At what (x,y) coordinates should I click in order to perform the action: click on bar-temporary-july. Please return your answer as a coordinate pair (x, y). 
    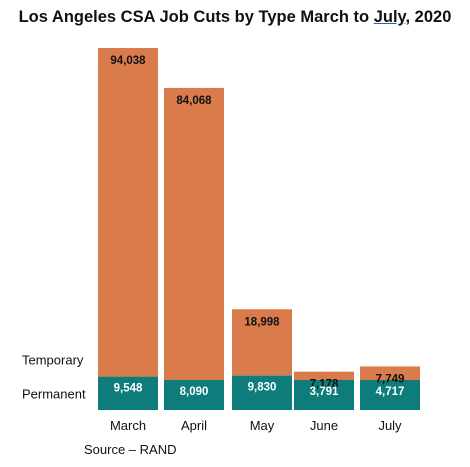
    Looking at the image, I should click on (390, 373).